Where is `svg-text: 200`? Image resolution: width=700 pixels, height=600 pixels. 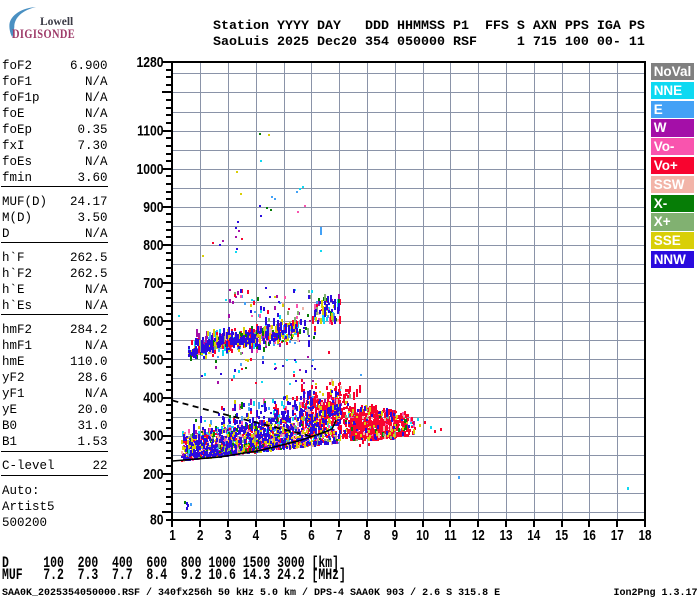
svg-text: 200 is located at coordinates (153, 474).